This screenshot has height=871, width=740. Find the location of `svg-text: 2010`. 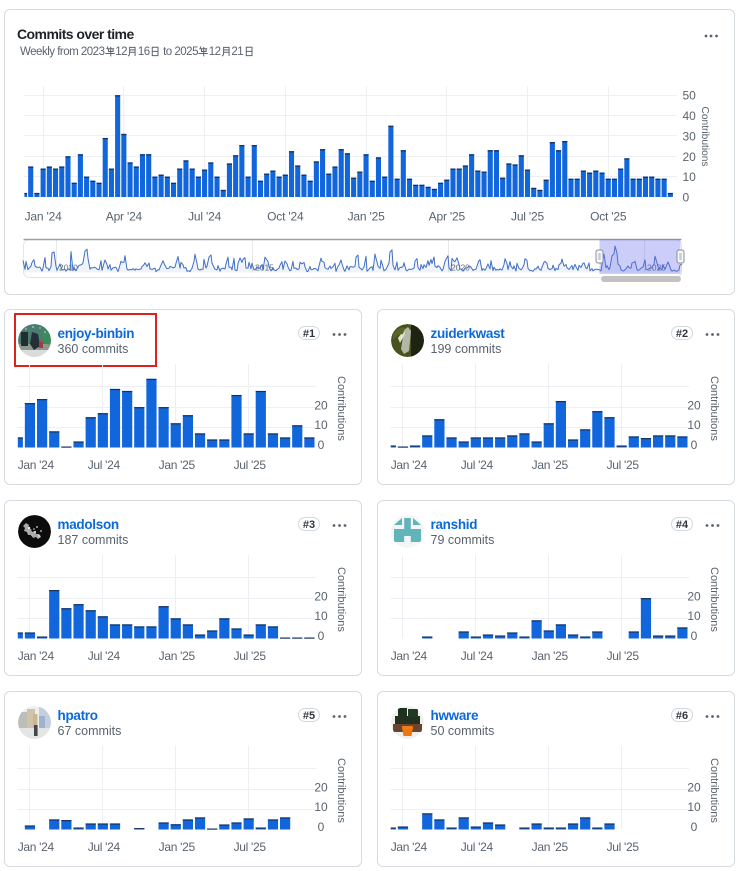

svg-text: 2010 is located at coordinates (68, 268).